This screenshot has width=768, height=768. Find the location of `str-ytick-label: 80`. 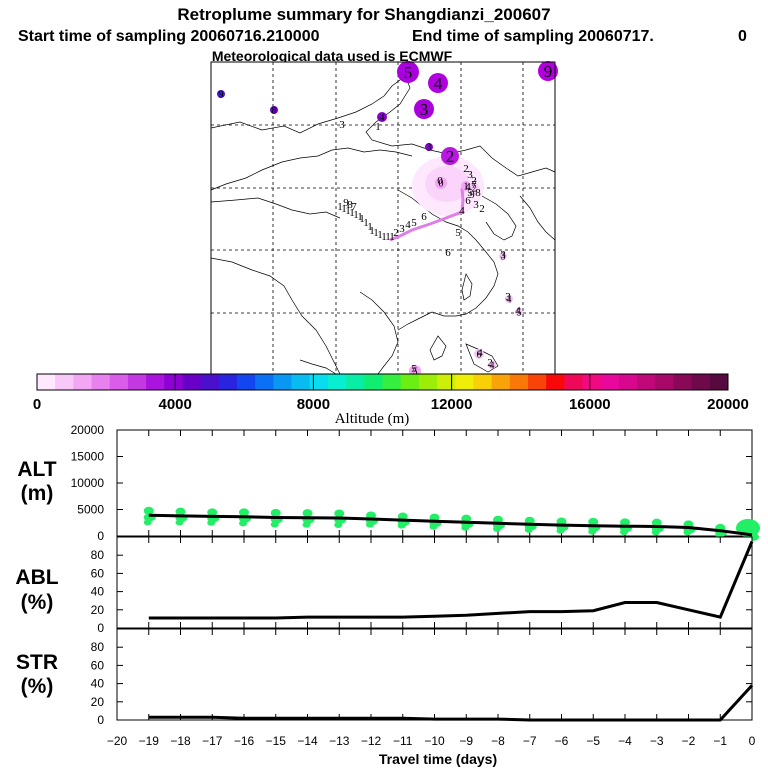

str-ytick-label: 80 is located at coordinates (98, 647).